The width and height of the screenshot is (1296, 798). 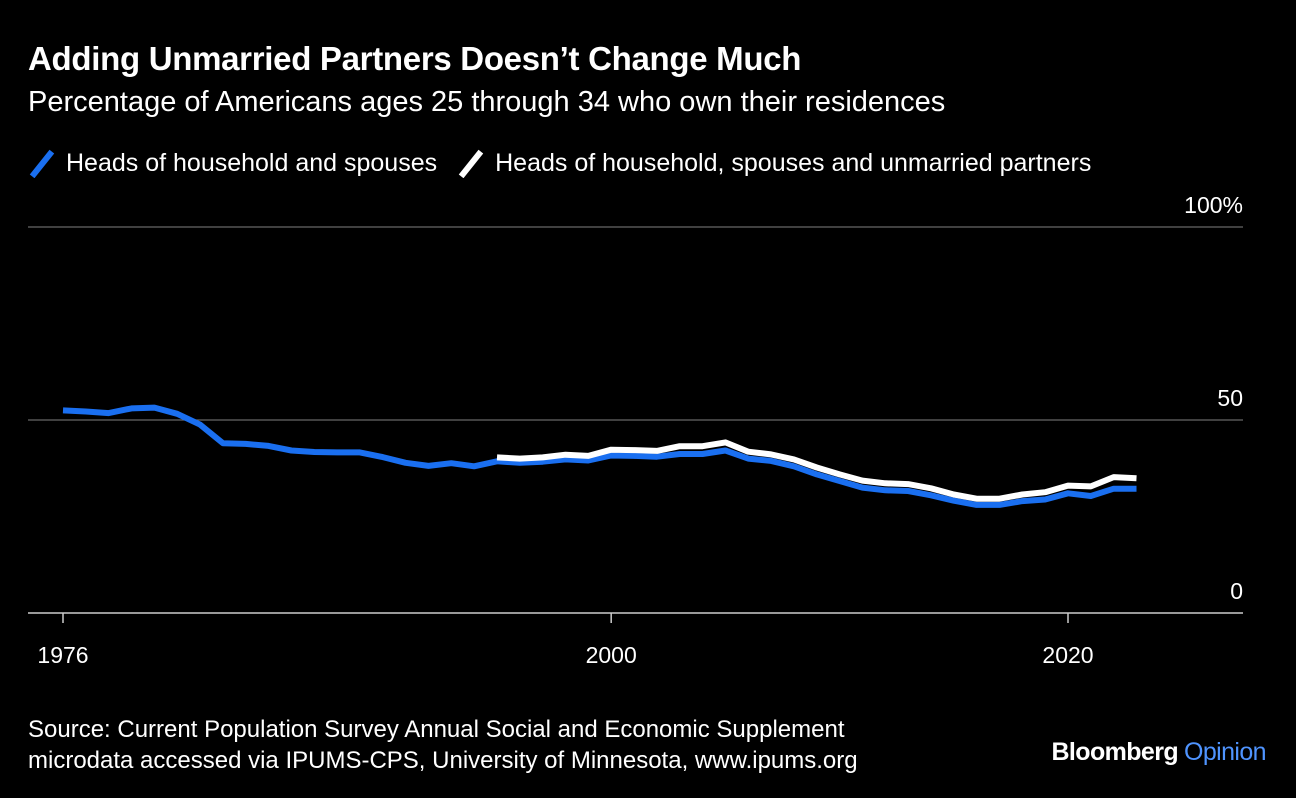 I want to click on brand-bloomberg: Bloomberg, so click(x=1115, y=752).